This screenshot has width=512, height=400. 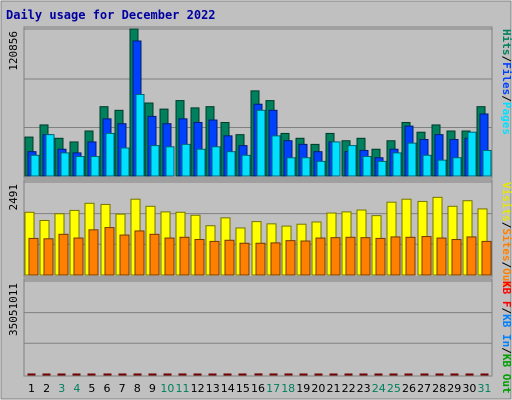 I want to click on legend-entry: KB In, so click(x=506, y=330).